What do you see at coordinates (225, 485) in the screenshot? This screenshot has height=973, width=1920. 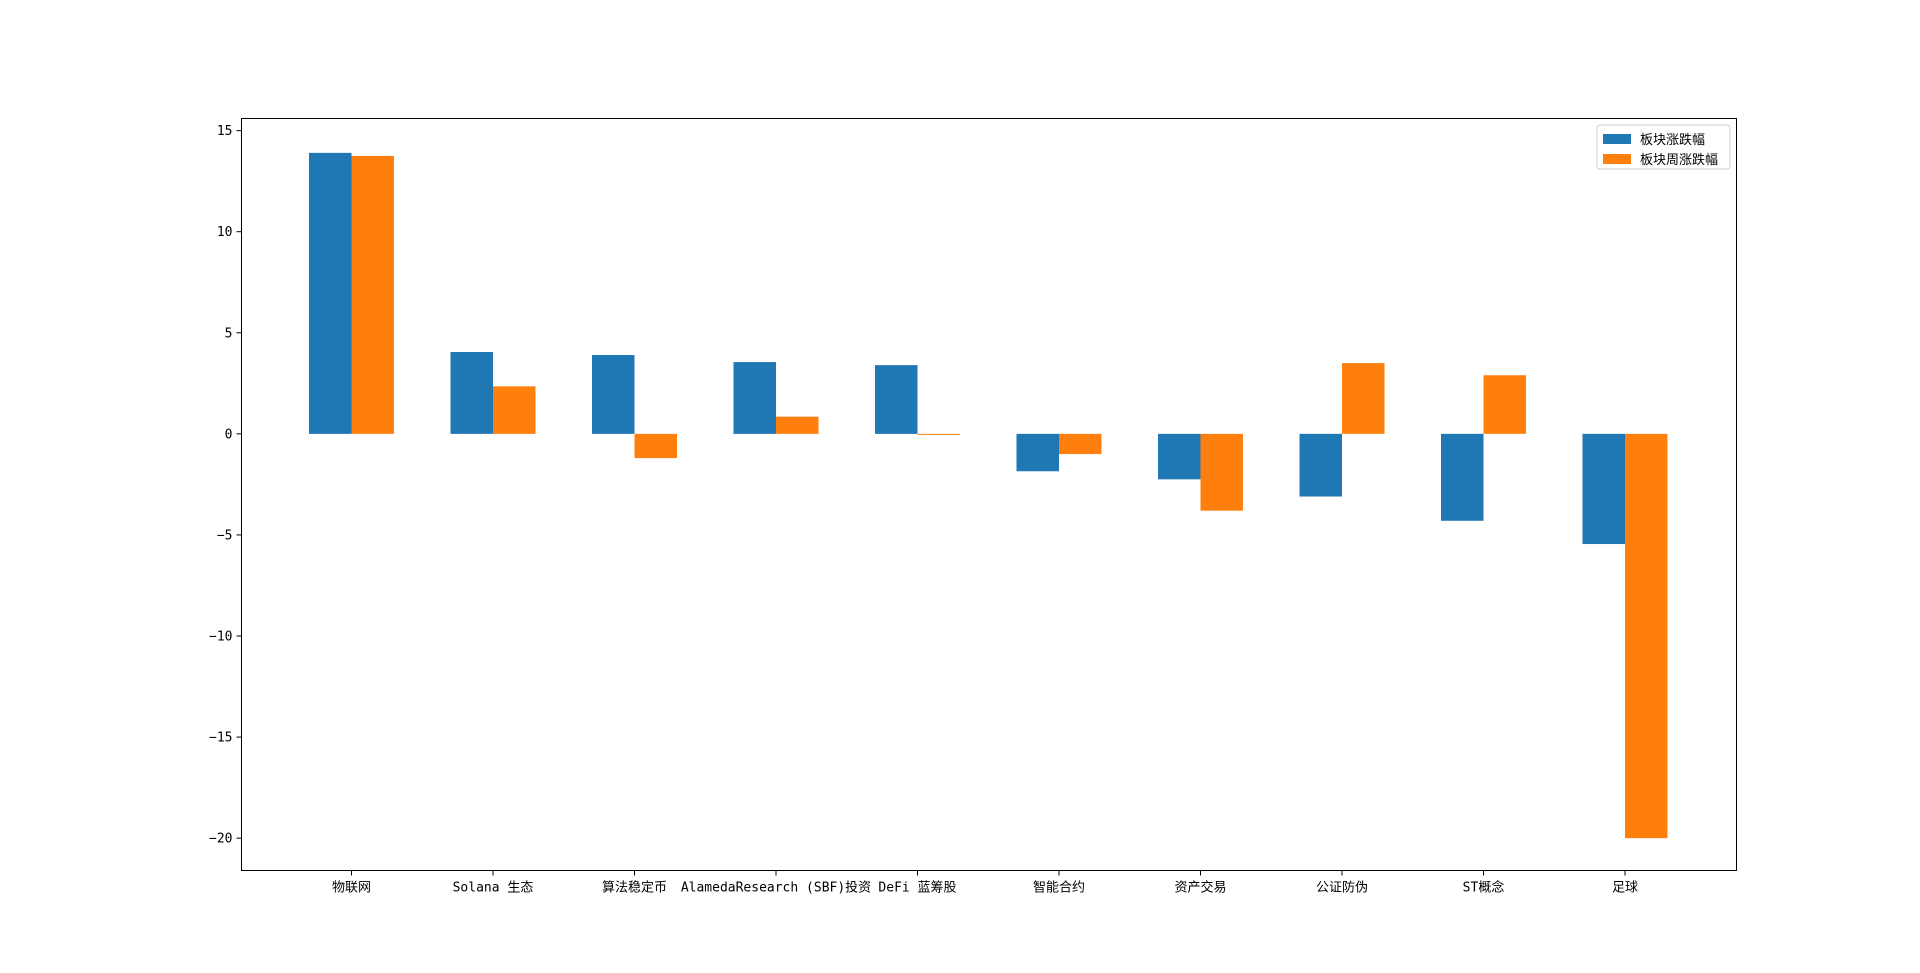 I see `y-axis: 15 10 5 0 −5 −10 −15 −20` at bounding box center [225, 485].